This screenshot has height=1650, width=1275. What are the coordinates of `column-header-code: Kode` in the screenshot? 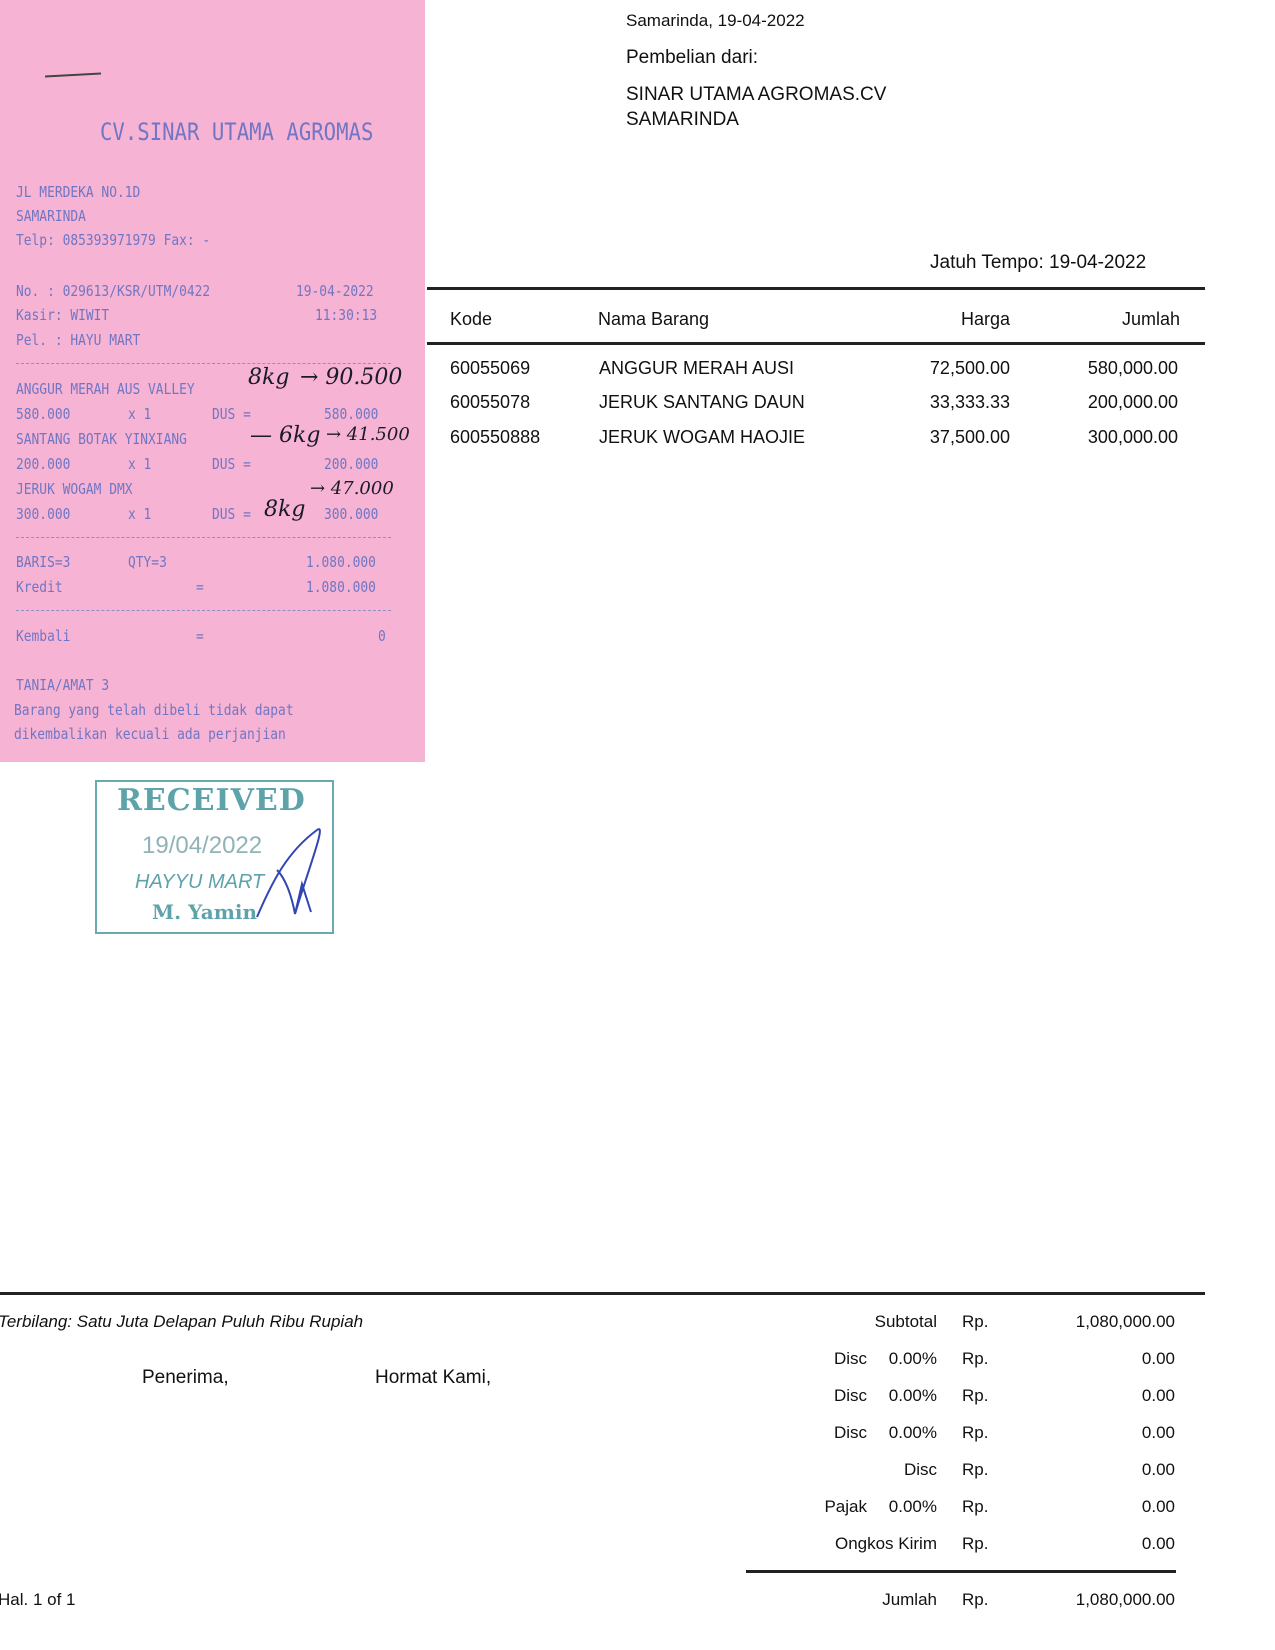 It's located at (471, 319).